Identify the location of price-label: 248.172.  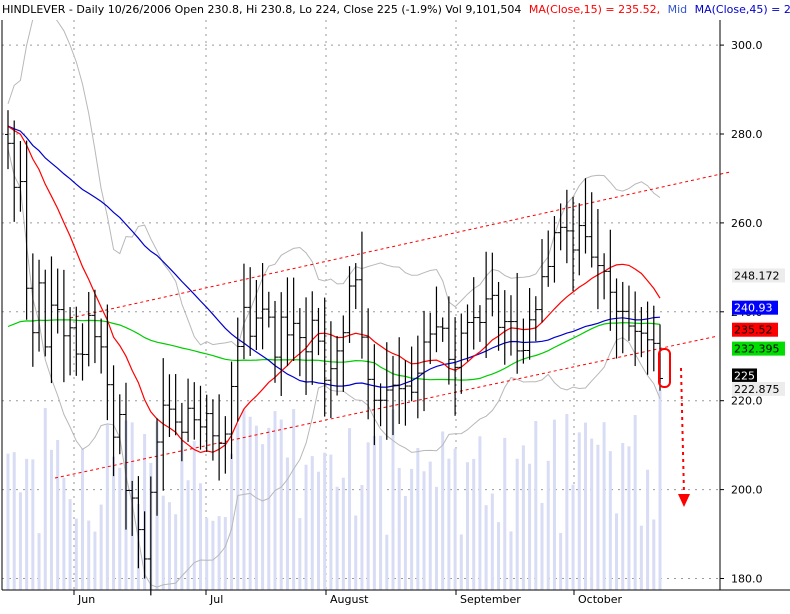
(757, 275).